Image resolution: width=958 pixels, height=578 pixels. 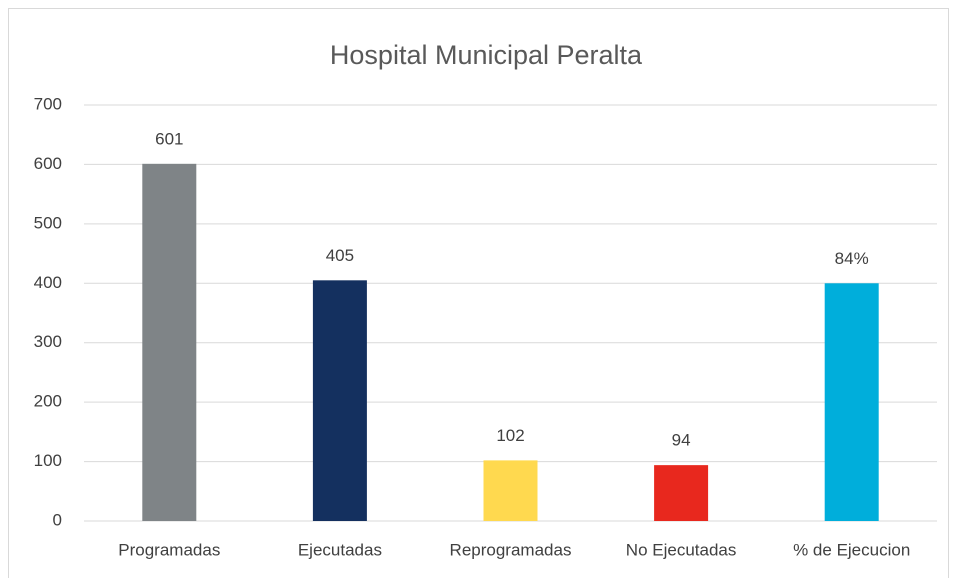 What do you see at coordinates (681, 440) in the screenshot?
I see `data-label: 94` at bounding box center [681, 440].